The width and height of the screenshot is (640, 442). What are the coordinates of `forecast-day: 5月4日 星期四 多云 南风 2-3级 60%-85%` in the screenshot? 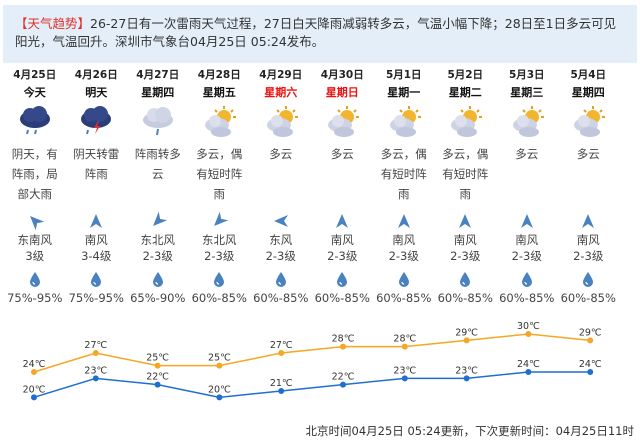 It's located at (589, 186).